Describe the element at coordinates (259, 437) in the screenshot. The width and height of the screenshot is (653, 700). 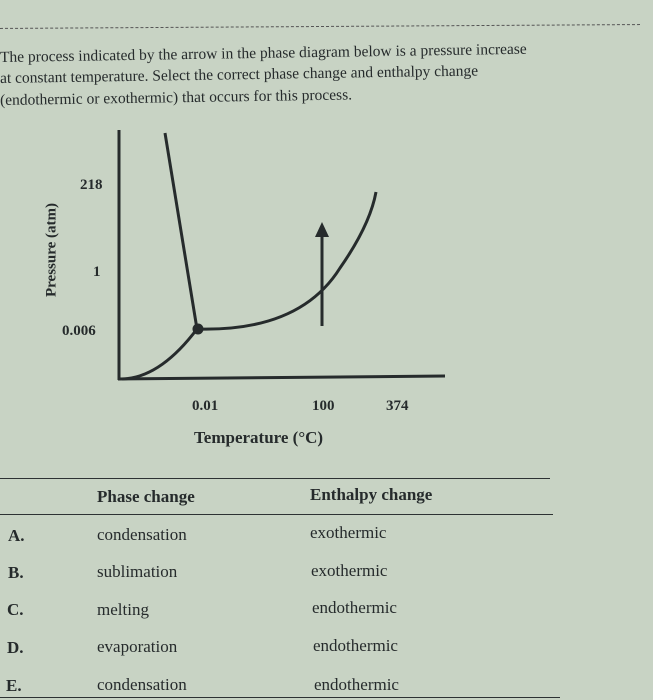
I see `x-axis-label: Temperature (°C)` at that location.